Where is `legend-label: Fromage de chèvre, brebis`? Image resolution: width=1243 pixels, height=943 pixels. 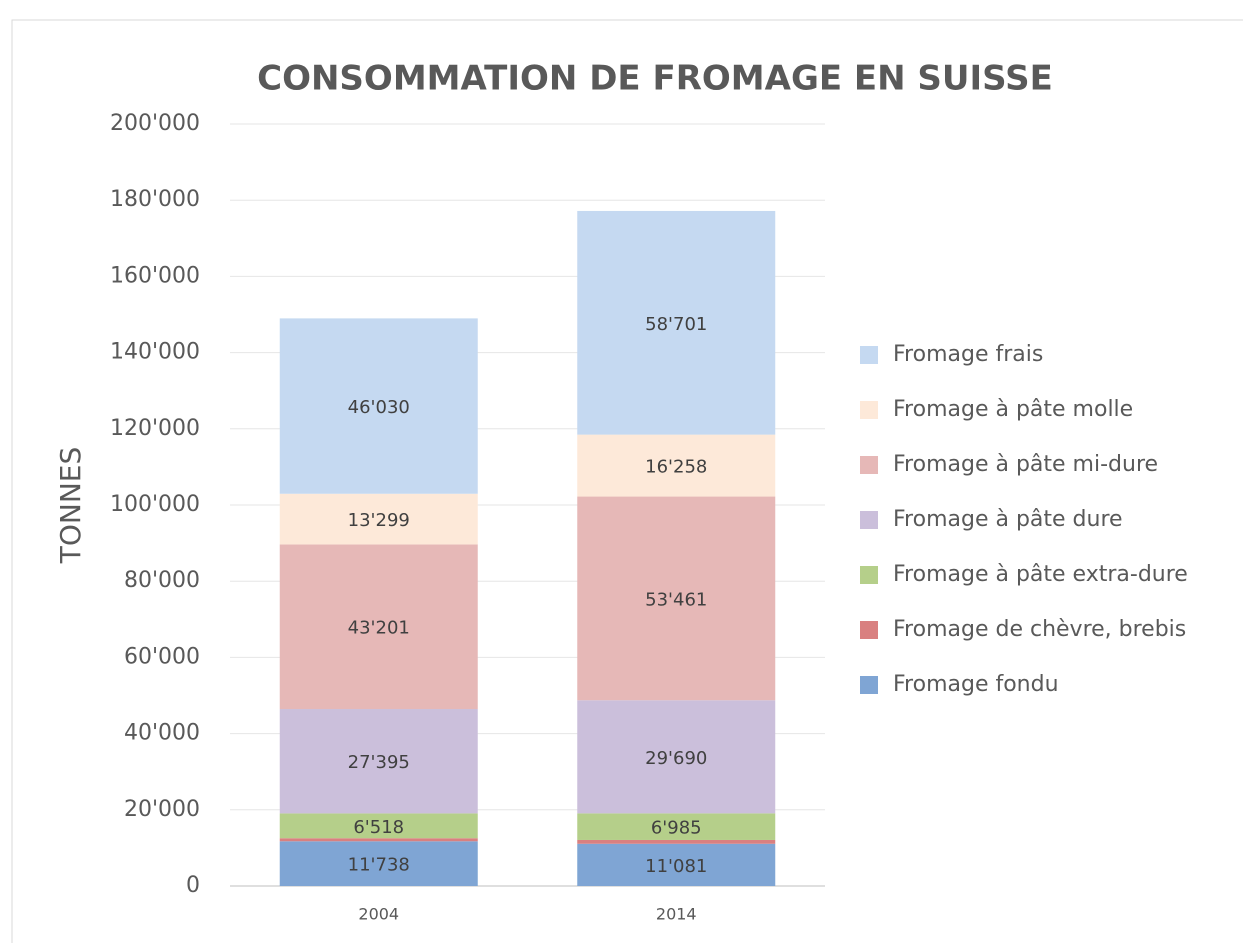
legend-label: Fromage de chèvre, brebis is located at coordinates (1039, 629).